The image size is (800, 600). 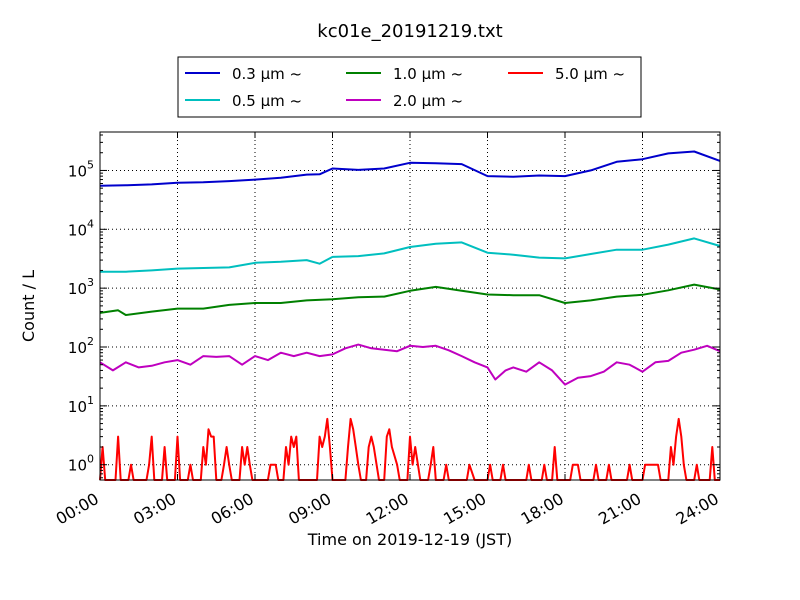 What do you see at coordinates (81, 287) in the screenshot?
I see `y-tick-label: 10³` at bounding box center [81, 287].